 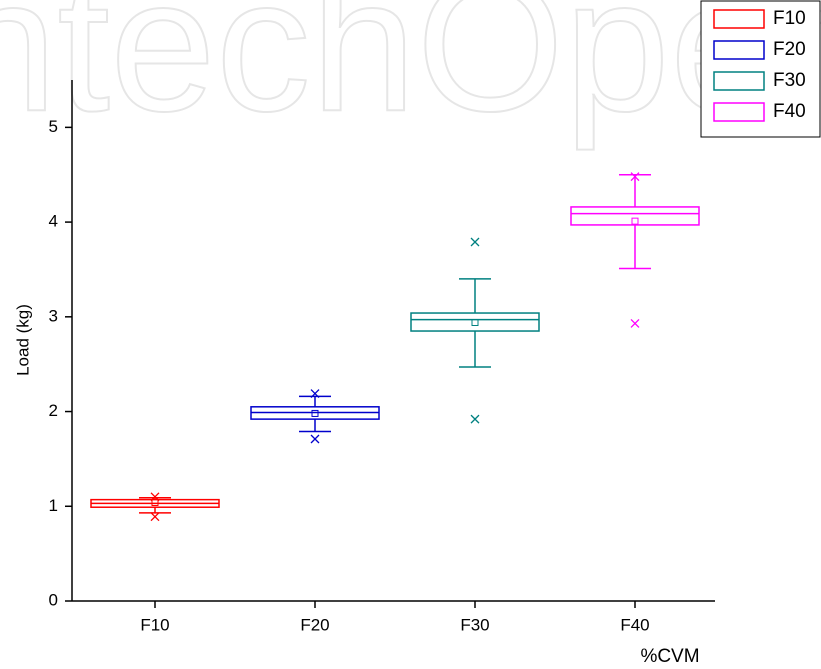 I want to click on legend-label: F20, so click(x=789, y=49).